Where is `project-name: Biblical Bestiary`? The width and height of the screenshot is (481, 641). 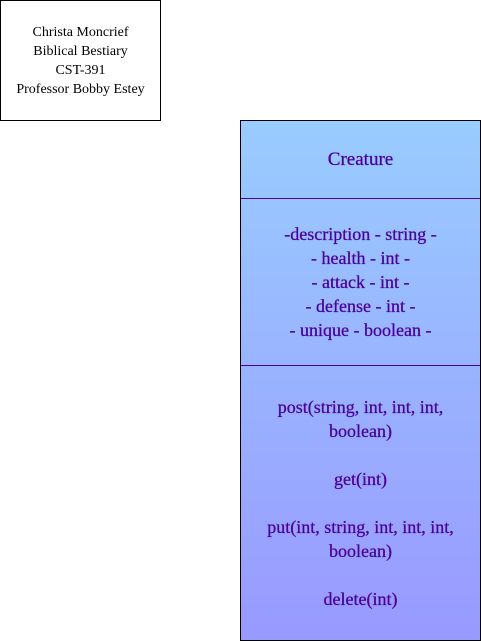 project-name: Biblical Bestiary is located at coordinates (80, 51).